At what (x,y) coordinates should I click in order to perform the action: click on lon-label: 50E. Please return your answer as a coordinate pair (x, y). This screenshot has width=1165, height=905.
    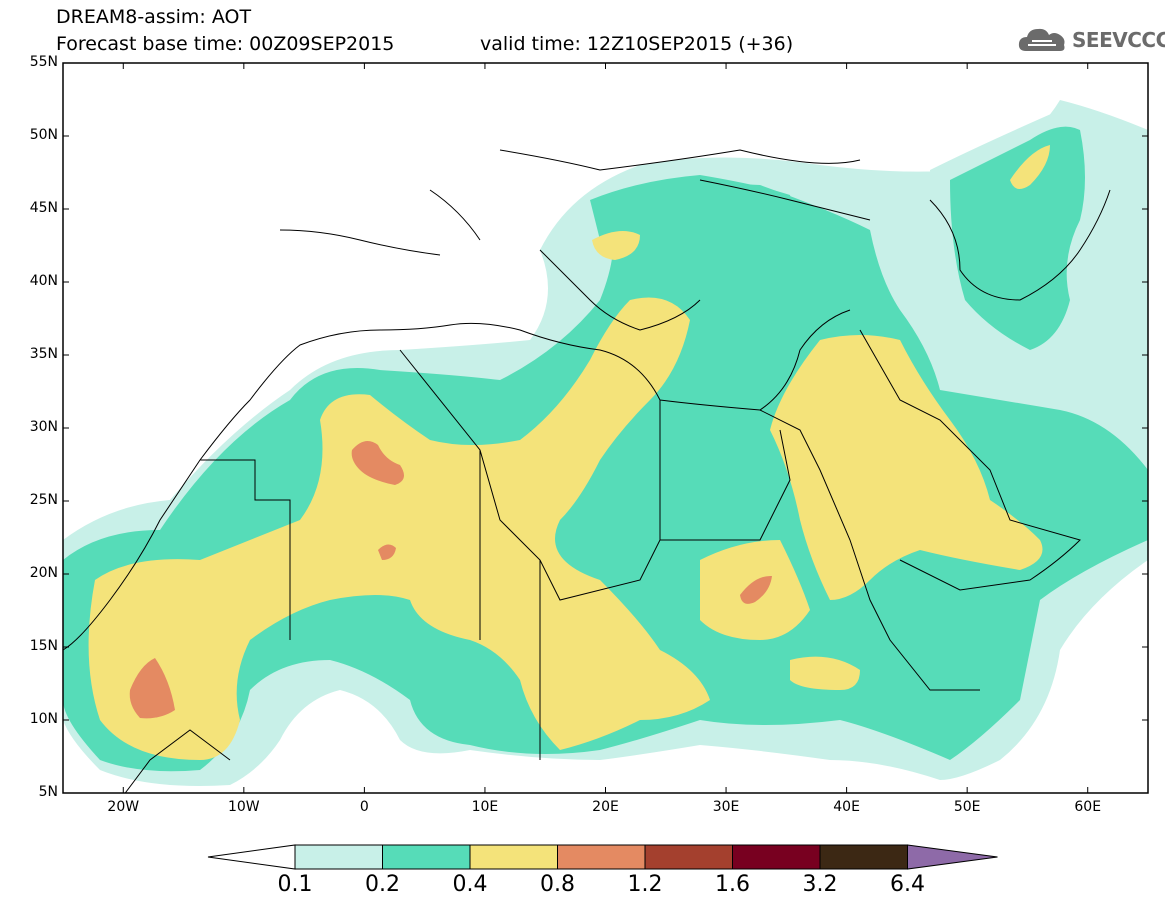
    Looking at the image, I should click on (967, 807).